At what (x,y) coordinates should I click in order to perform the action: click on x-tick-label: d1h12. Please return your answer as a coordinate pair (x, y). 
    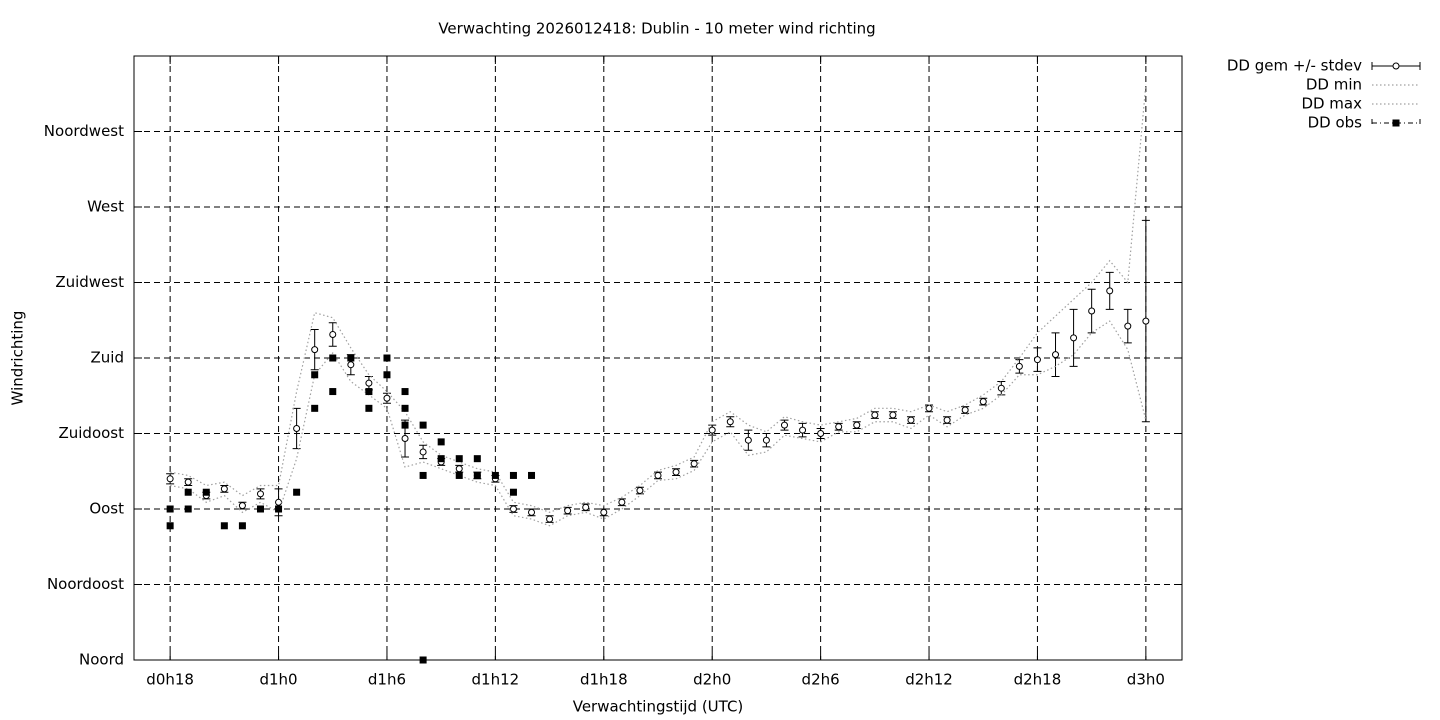
    Looking at the image, I should click on (496, 680).